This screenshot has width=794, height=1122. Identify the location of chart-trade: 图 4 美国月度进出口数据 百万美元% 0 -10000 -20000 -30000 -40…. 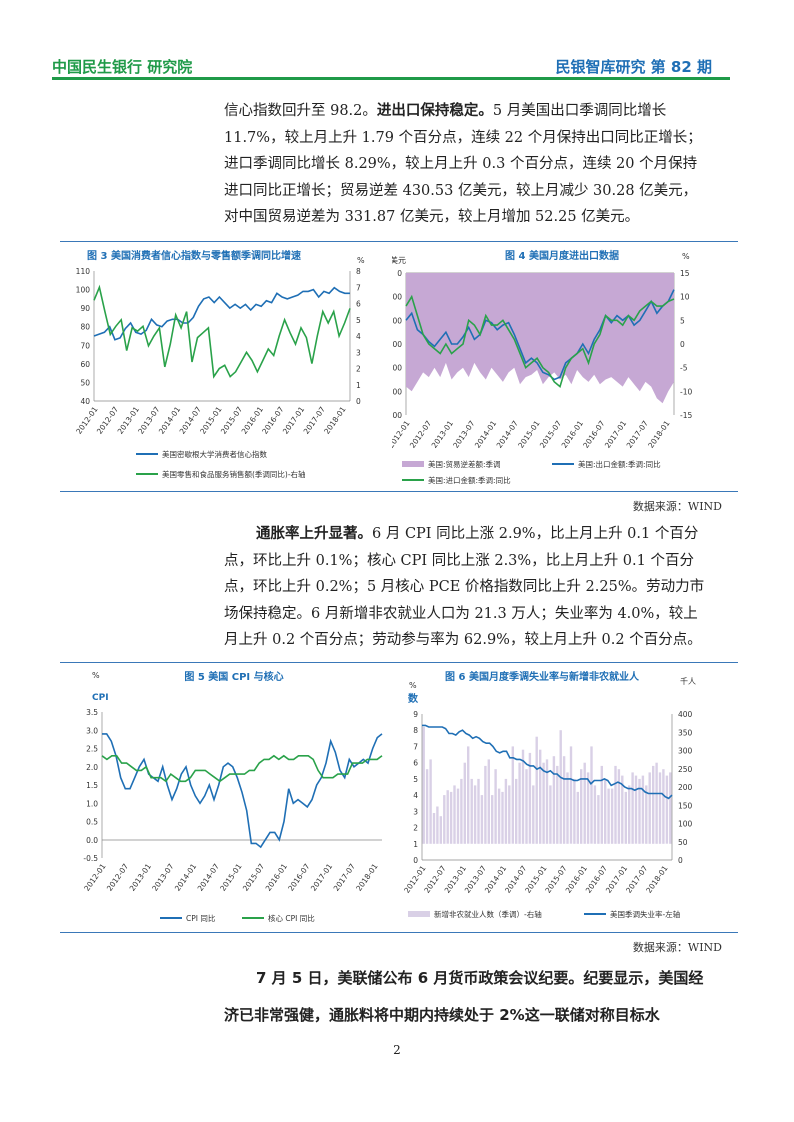
(542, 367).